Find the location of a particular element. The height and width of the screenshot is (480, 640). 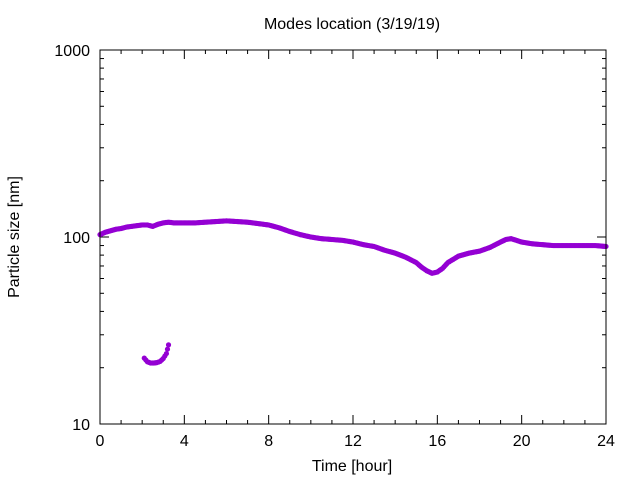

y-axis-label: Particle size [nm] is located at coordinates (14, 237).